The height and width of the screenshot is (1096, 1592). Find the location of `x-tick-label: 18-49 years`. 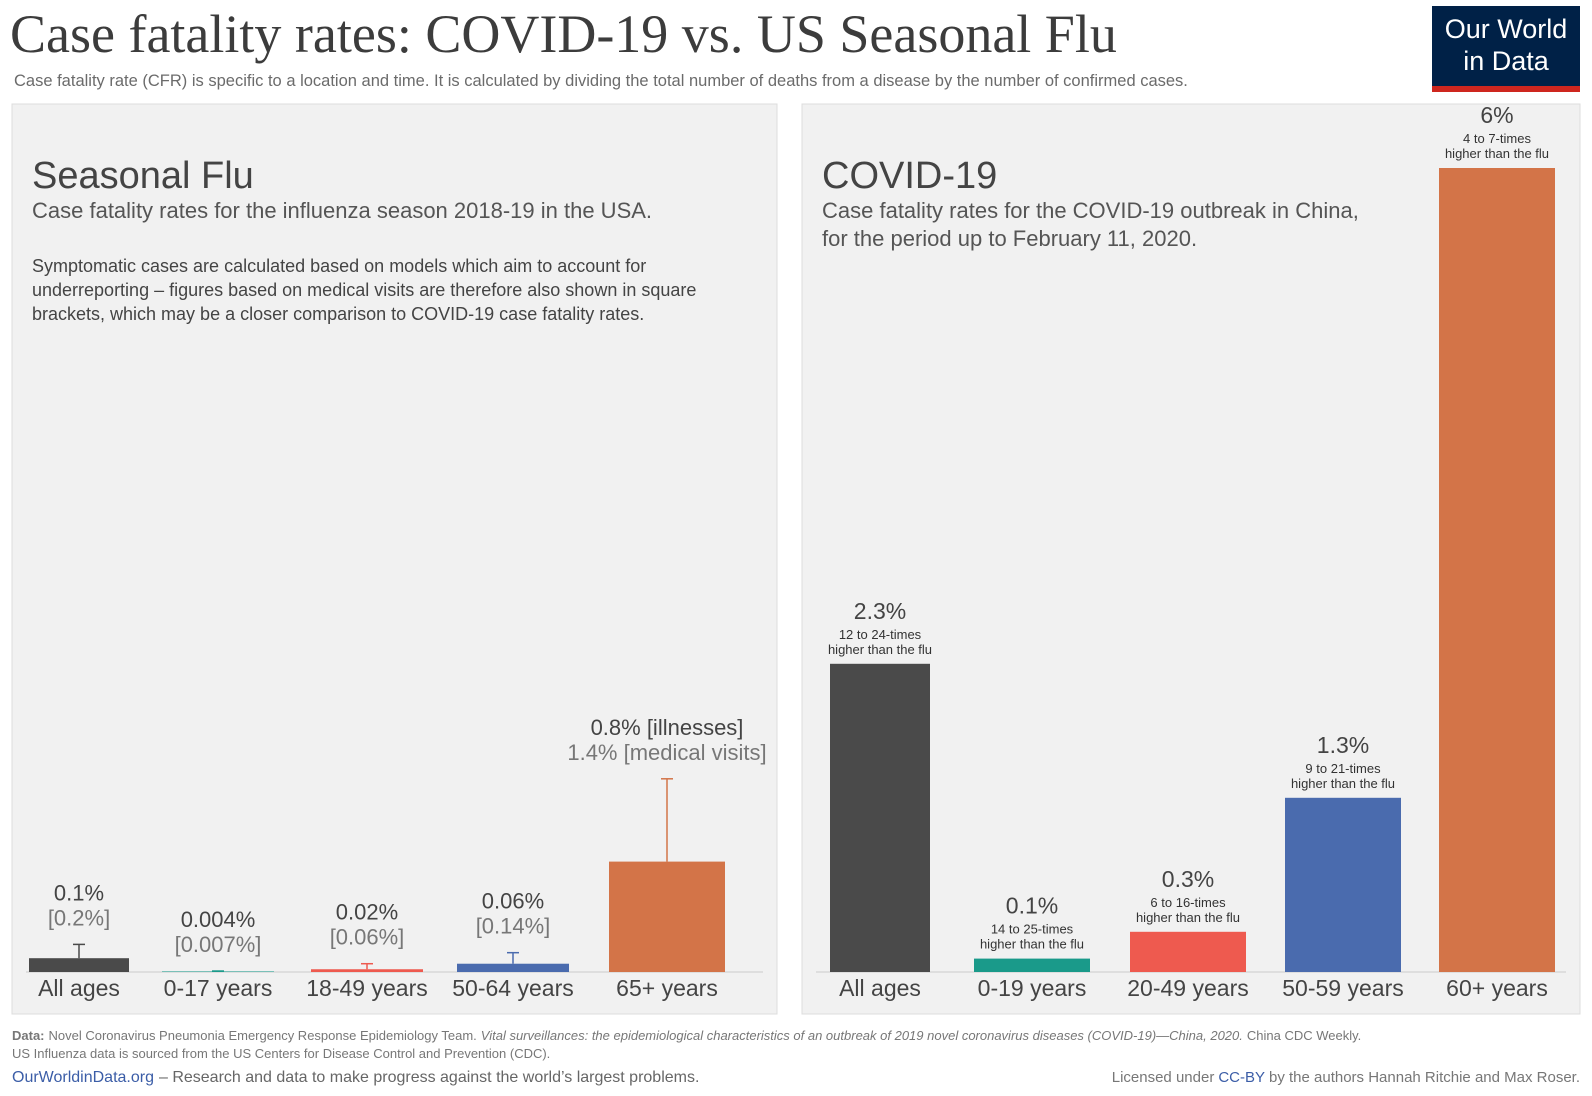

x-tick-label: 18-49 years is located at coordinates (366, 988).